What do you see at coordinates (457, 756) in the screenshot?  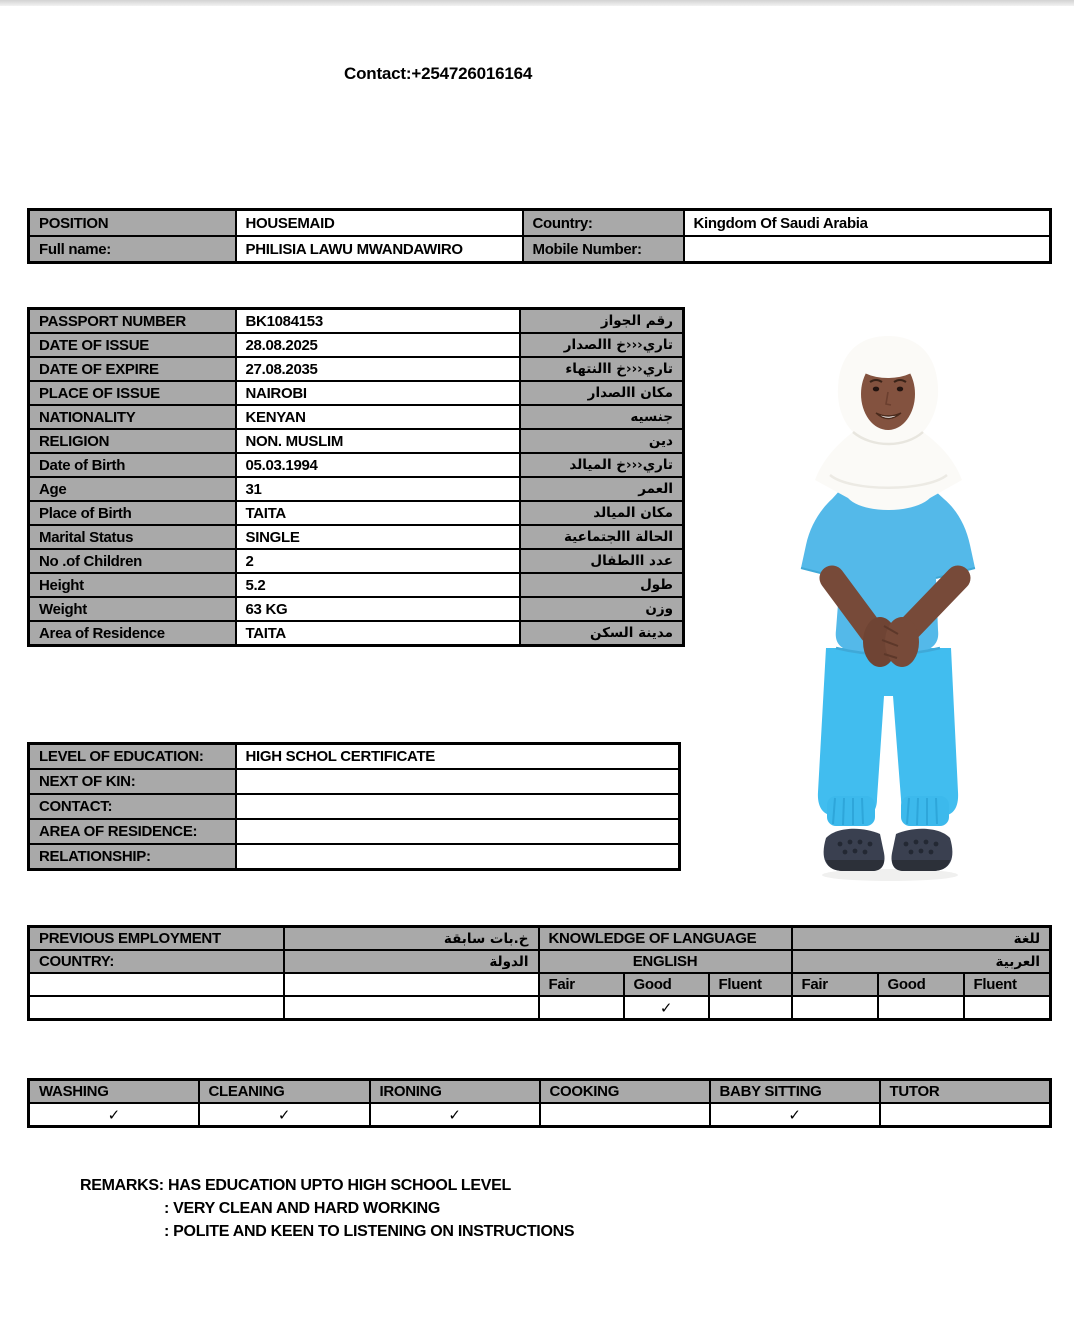 I see `education-value: HIGH SCHOL CERTIFICATE` at bounding box center [457, 756].